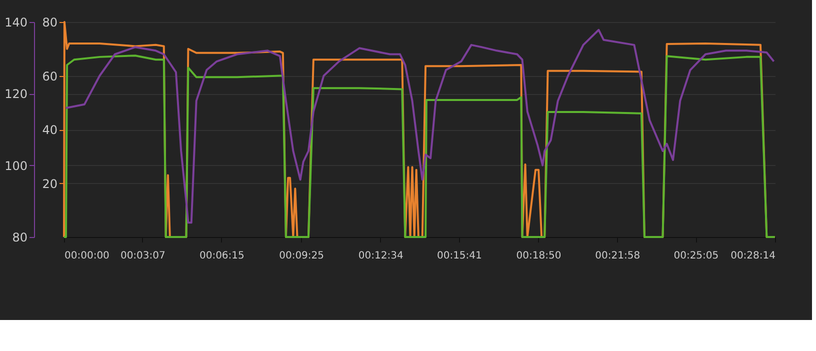 This screenshot has height=351, width=816. Describe the element at coordinates (459, 256) in the screenshot. I see `x-tick-label: 00:15:41` at that location.